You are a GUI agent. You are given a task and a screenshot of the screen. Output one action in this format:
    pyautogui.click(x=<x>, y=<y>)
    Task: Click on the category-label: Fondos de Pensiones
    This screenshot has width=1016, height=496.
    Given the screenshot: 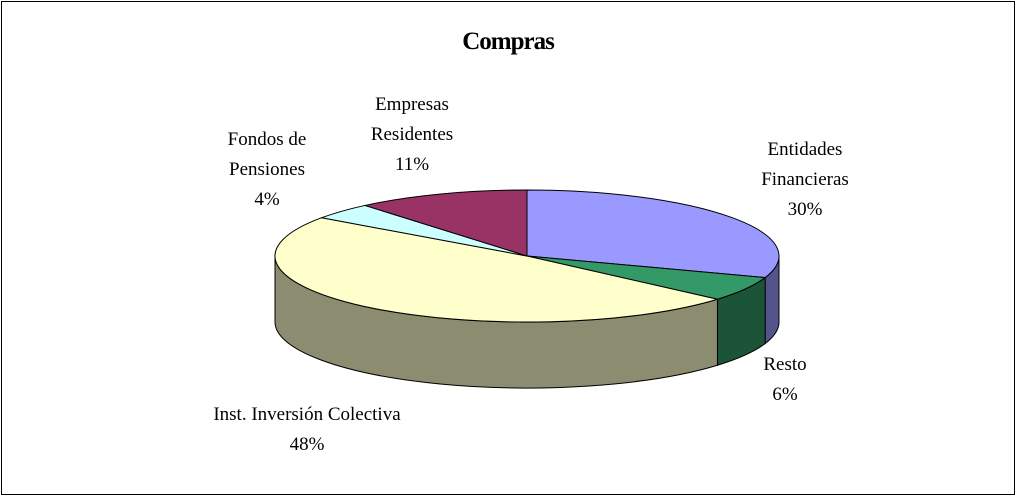 What is the action you would take?
    pyautogui.click(x=267, y=154)
    